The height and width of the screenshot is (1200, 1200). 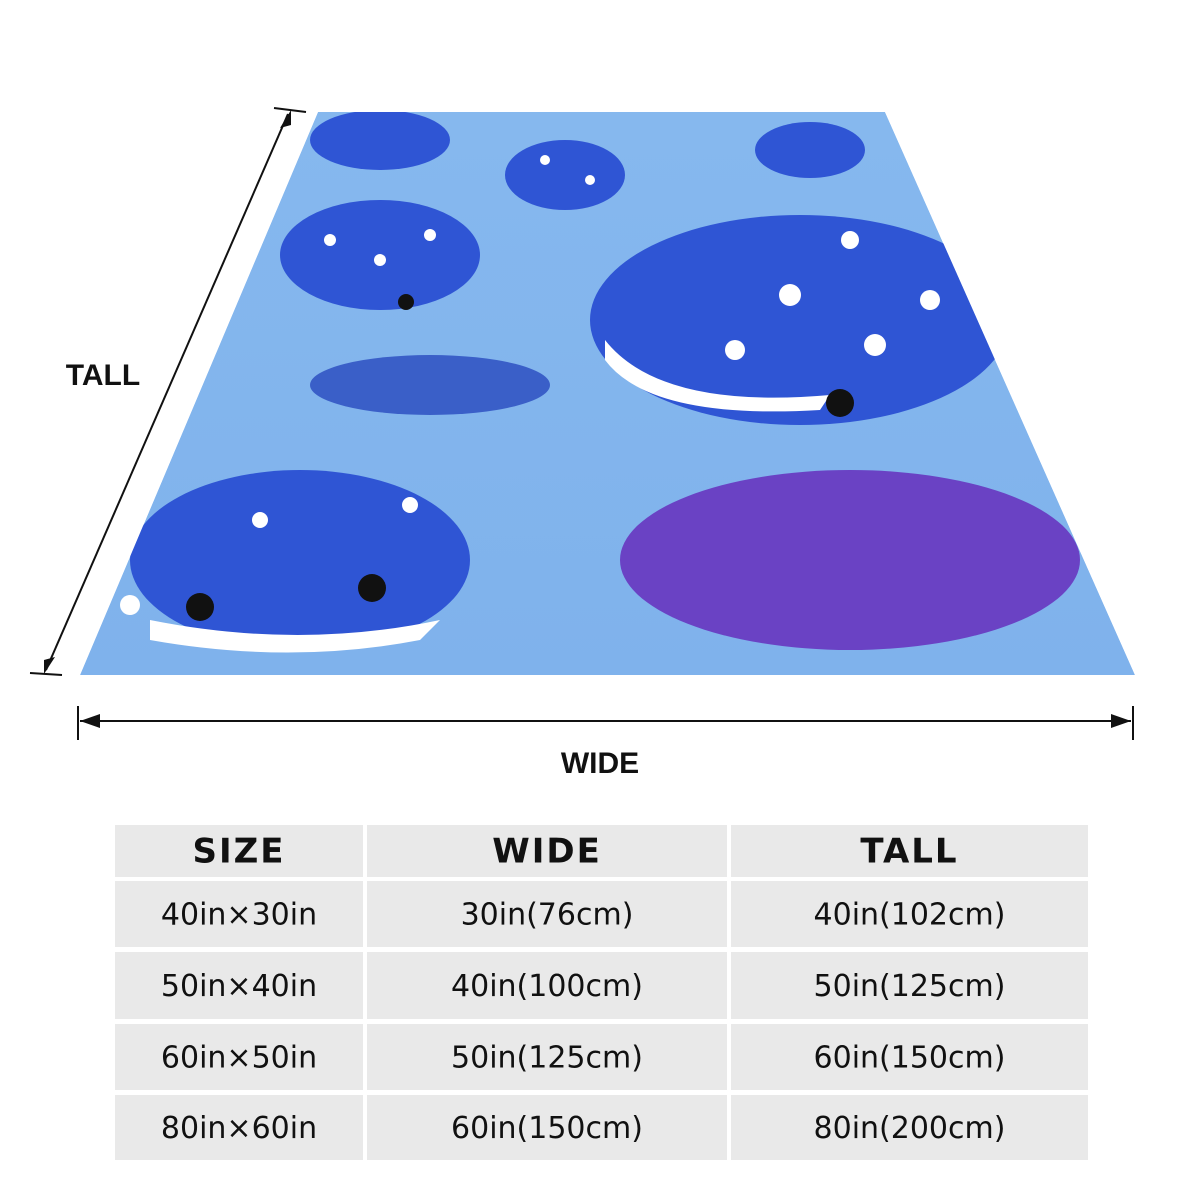 What do you see at coordinates (605, 723) in the screenshot?
I see `wide-arrow` at bounding box center [605, 723].